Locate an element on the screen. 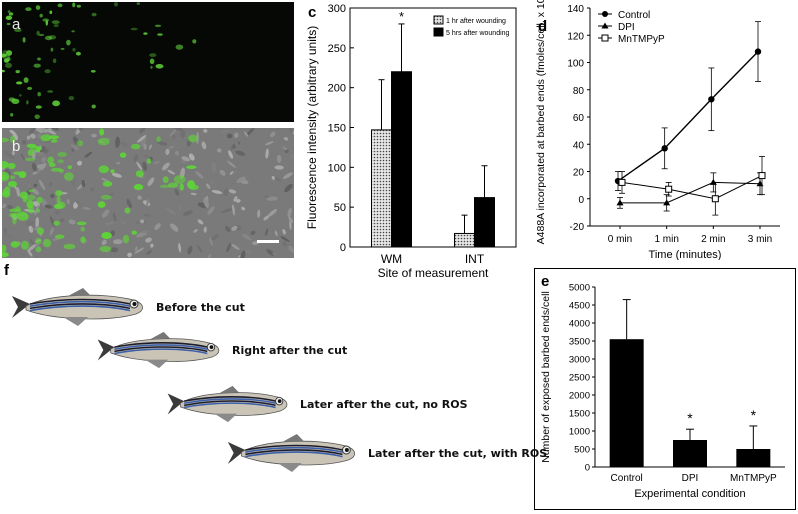  y-tick-label: 20 is located at coordinates (579, 173).